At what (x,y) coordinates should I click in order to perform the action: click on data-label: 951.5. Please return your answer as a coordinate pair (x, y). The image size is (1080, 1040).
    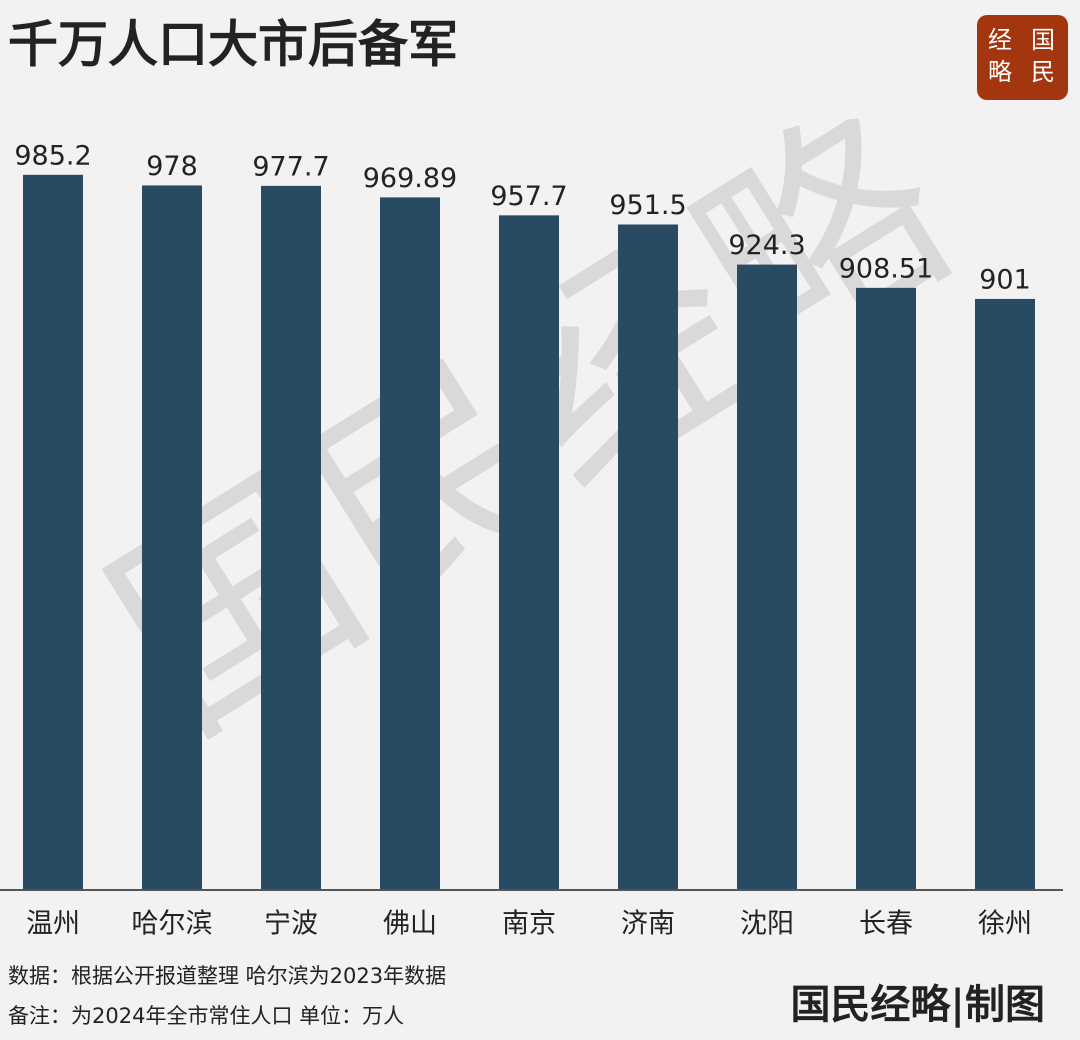
    Looking at the image, I should click on (647, 205).